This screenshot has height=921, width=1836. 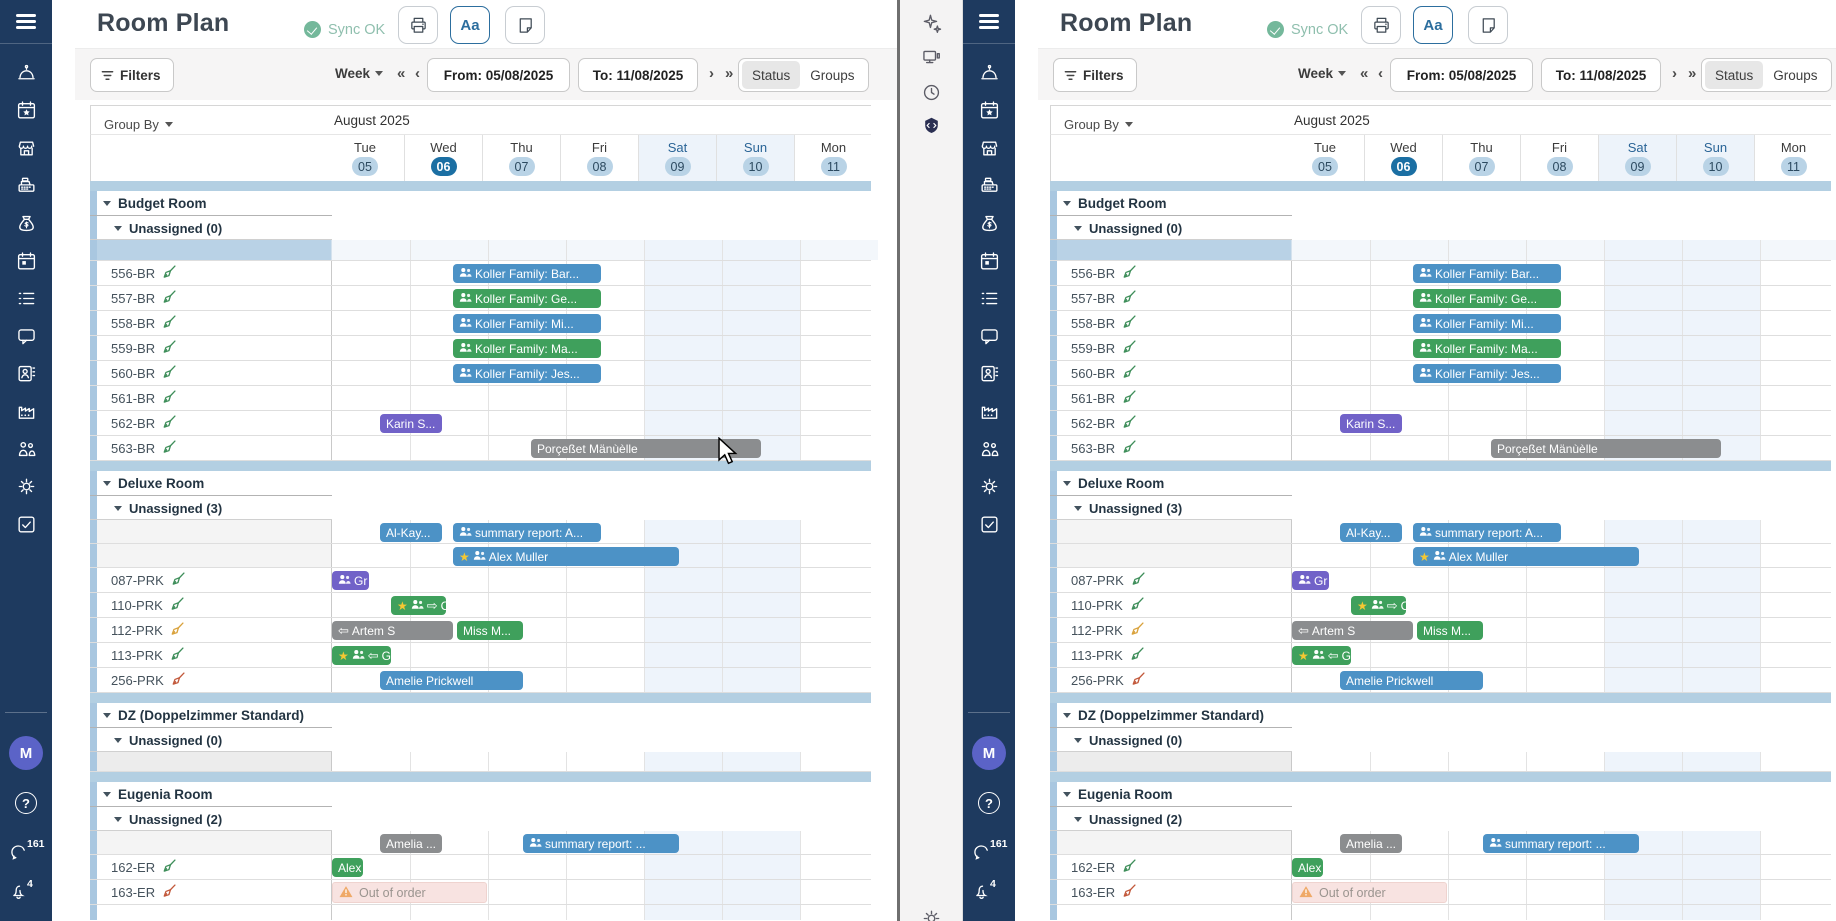 I want to click on help-icon: ?, so click(x=26, y=803).